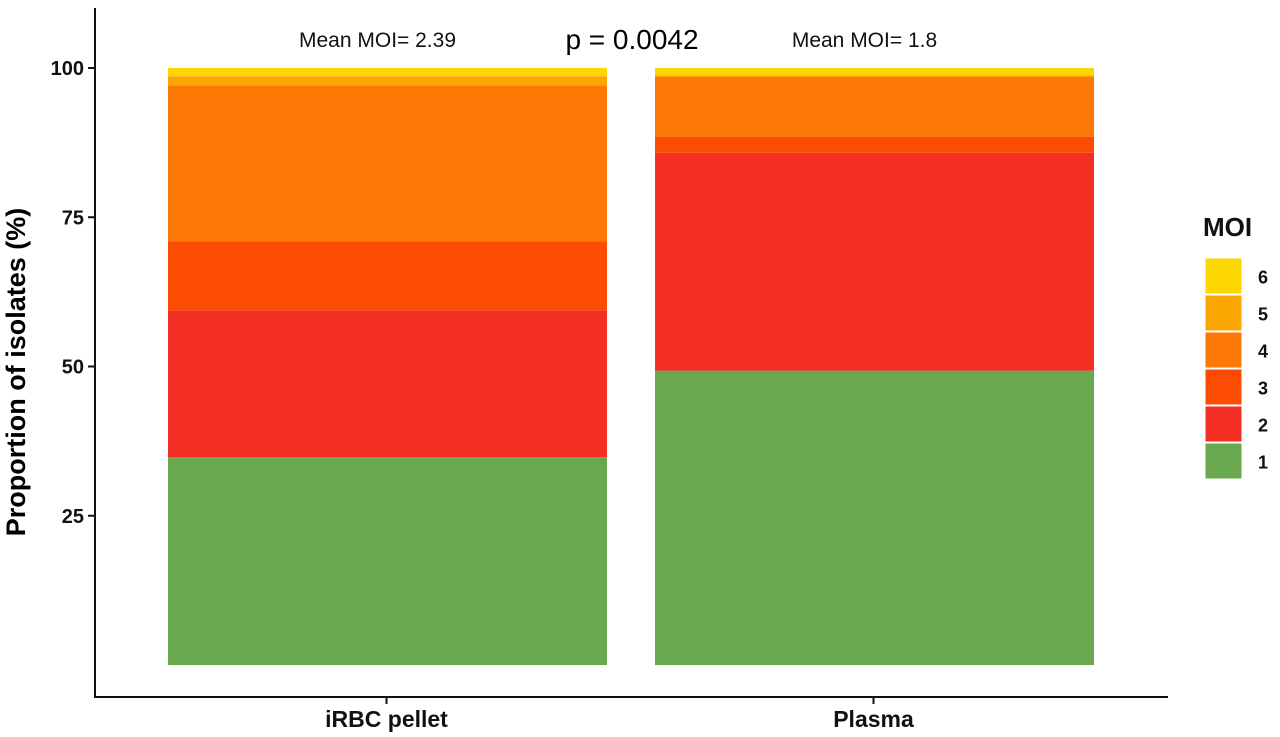 The width and height of the screenshot is (1280, 737). Describe the element at coordinates (73, 293) in the screenshot. I see `y-axis: 25 50 75 100` at that location.